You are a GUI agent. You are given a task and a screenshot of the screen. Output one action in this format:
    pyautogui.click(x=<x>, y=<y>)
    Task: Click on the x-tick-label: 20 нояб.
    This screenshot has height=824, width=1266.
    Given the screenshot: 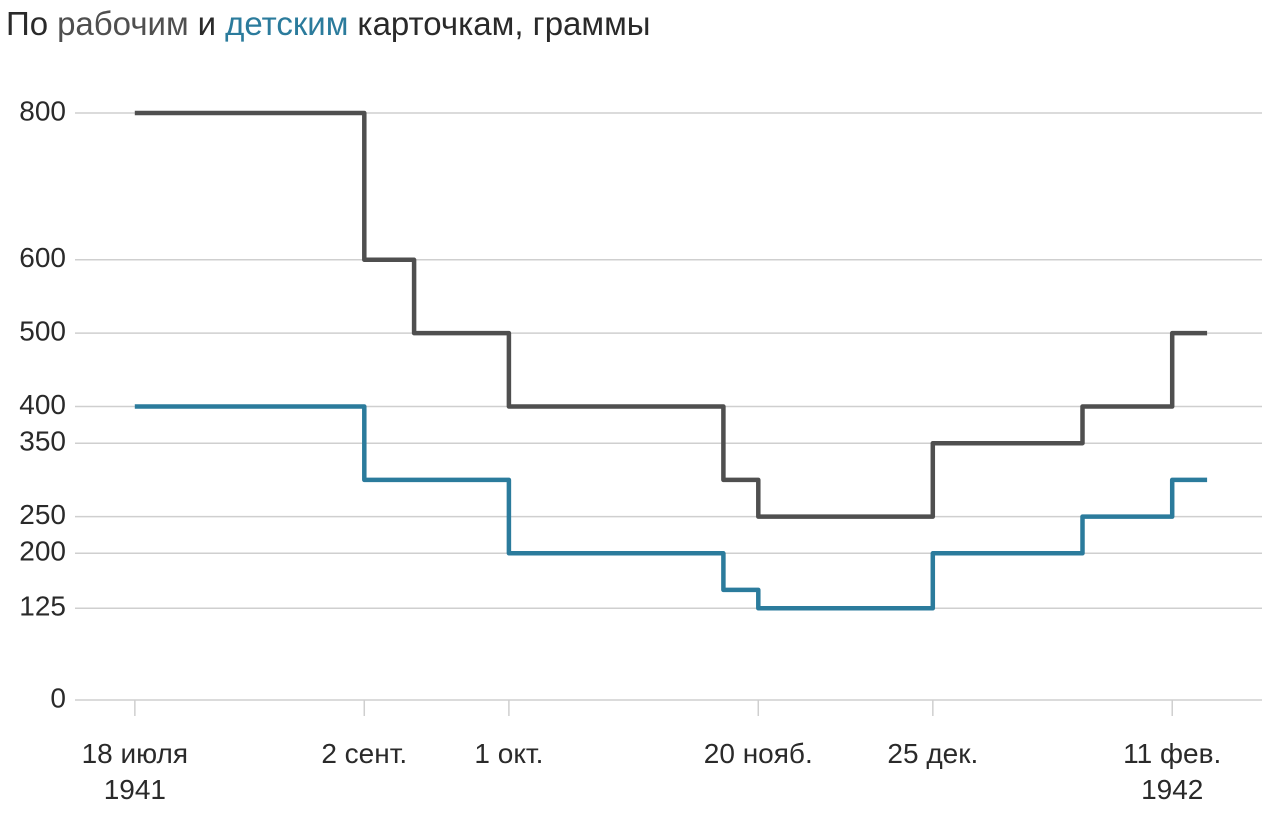 What is the action you would take?
    pyautogui.click(x=758, y=753)
    